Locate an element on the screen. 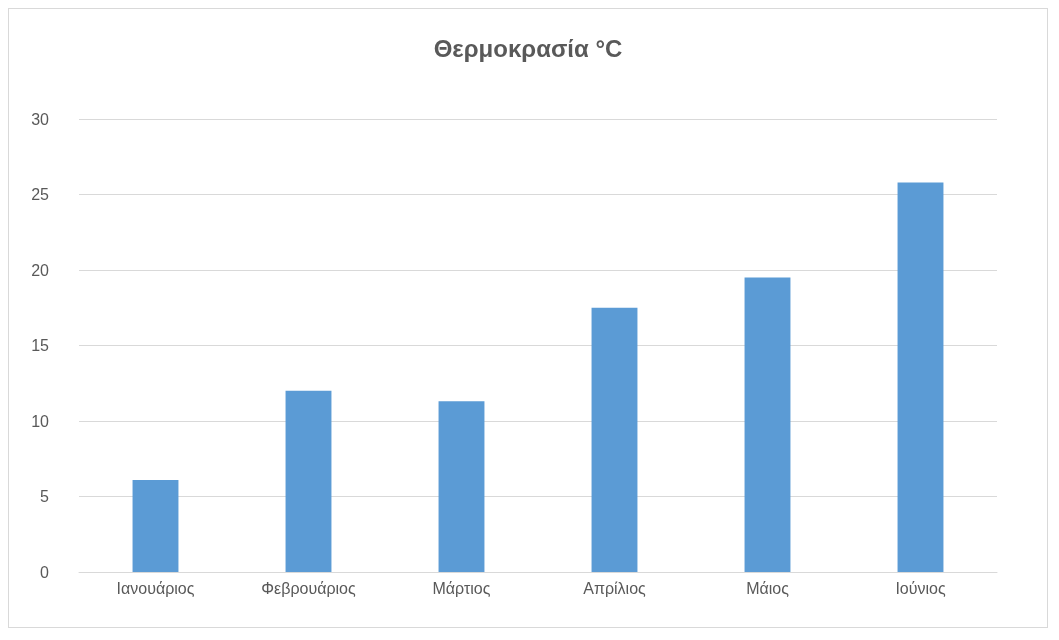 Image resolution: width=1059 pixels, height=640 pixels. x-tick-label: Απρίλιος is located at coordinates (615, 588).